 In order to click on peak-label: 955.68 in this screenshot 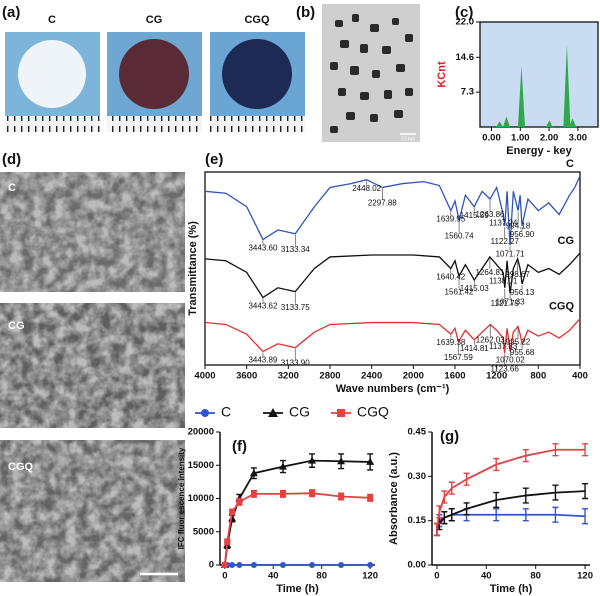, I will do `click(522, 352)`.